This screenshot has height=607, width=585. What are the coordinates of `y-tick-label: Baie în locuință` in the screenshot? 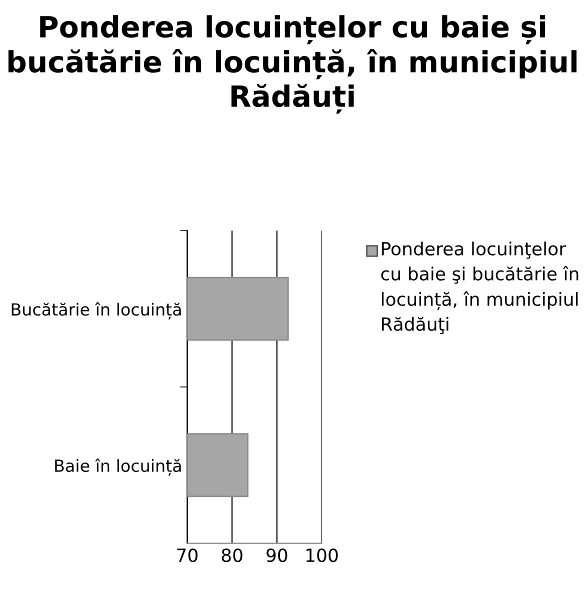 It's located at (118, 467).